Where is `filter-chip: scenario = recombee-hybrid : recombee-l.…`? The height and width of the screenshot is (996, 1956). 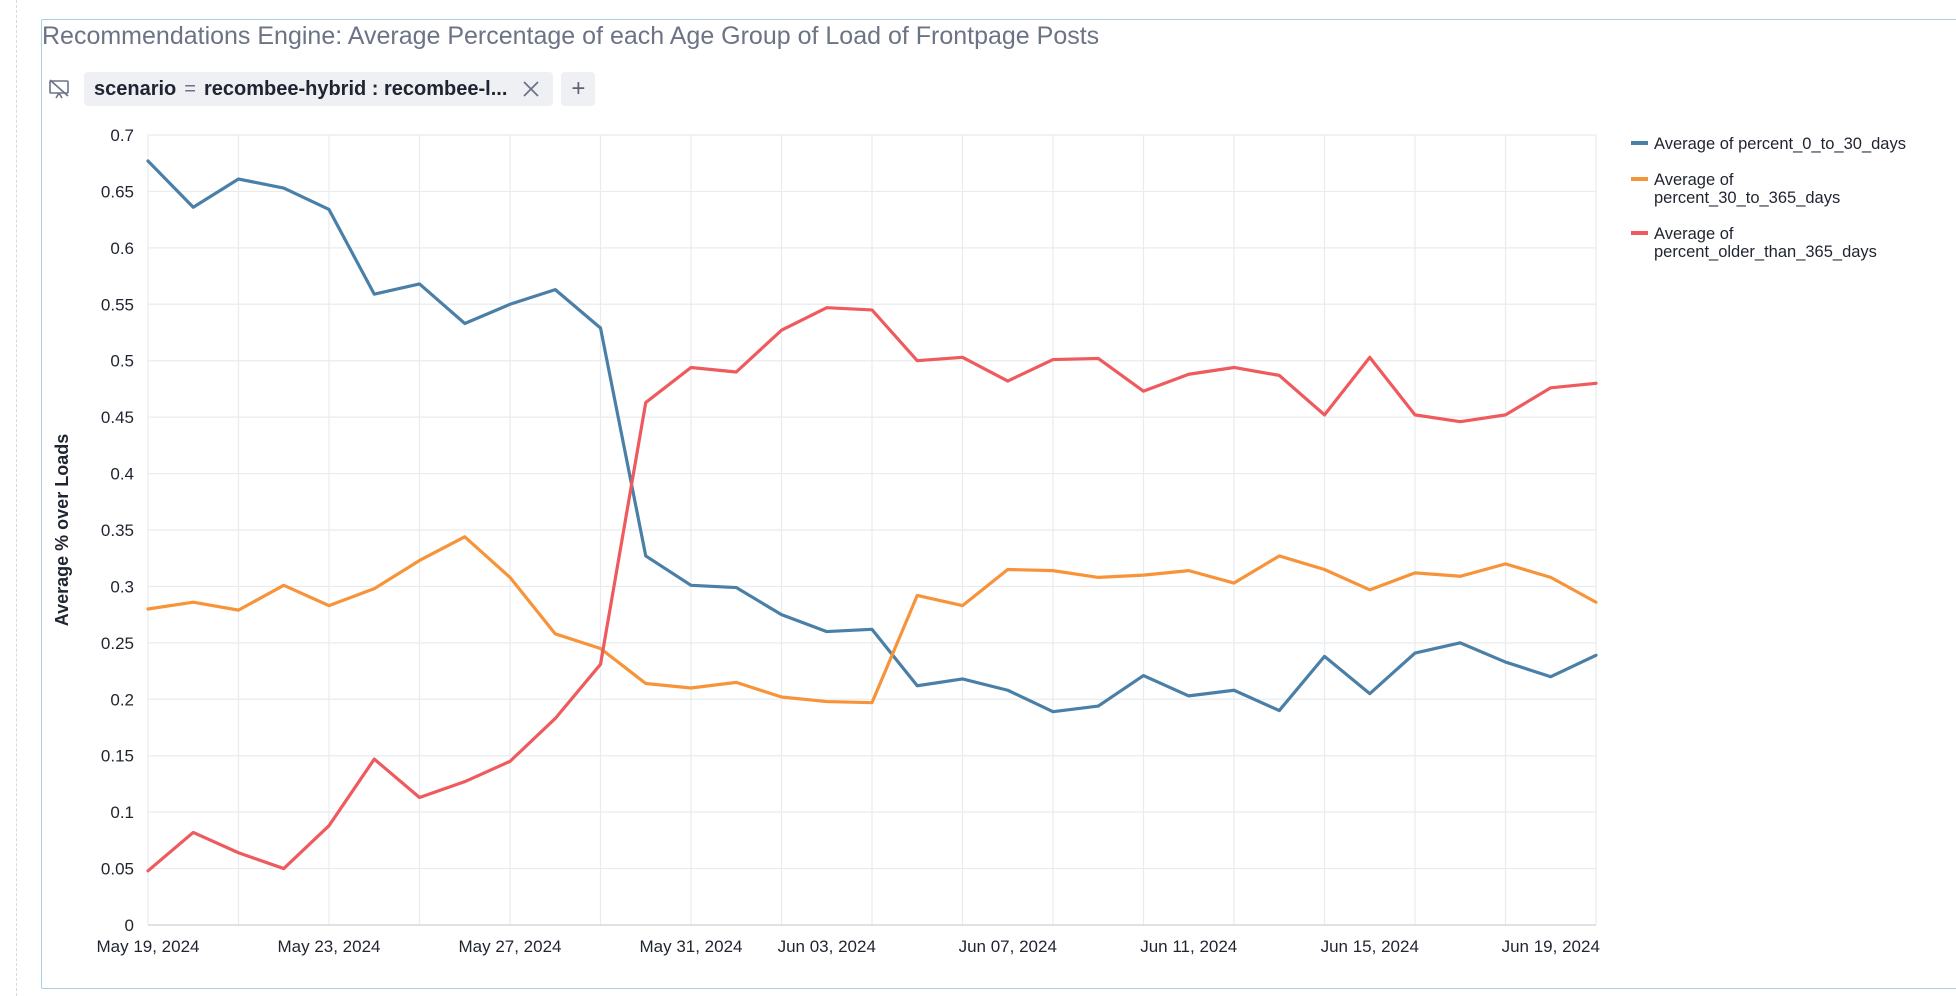
filter-chip: scenario = recombee-hybrid : recombee-l.… is located at coordinates (319, 89).